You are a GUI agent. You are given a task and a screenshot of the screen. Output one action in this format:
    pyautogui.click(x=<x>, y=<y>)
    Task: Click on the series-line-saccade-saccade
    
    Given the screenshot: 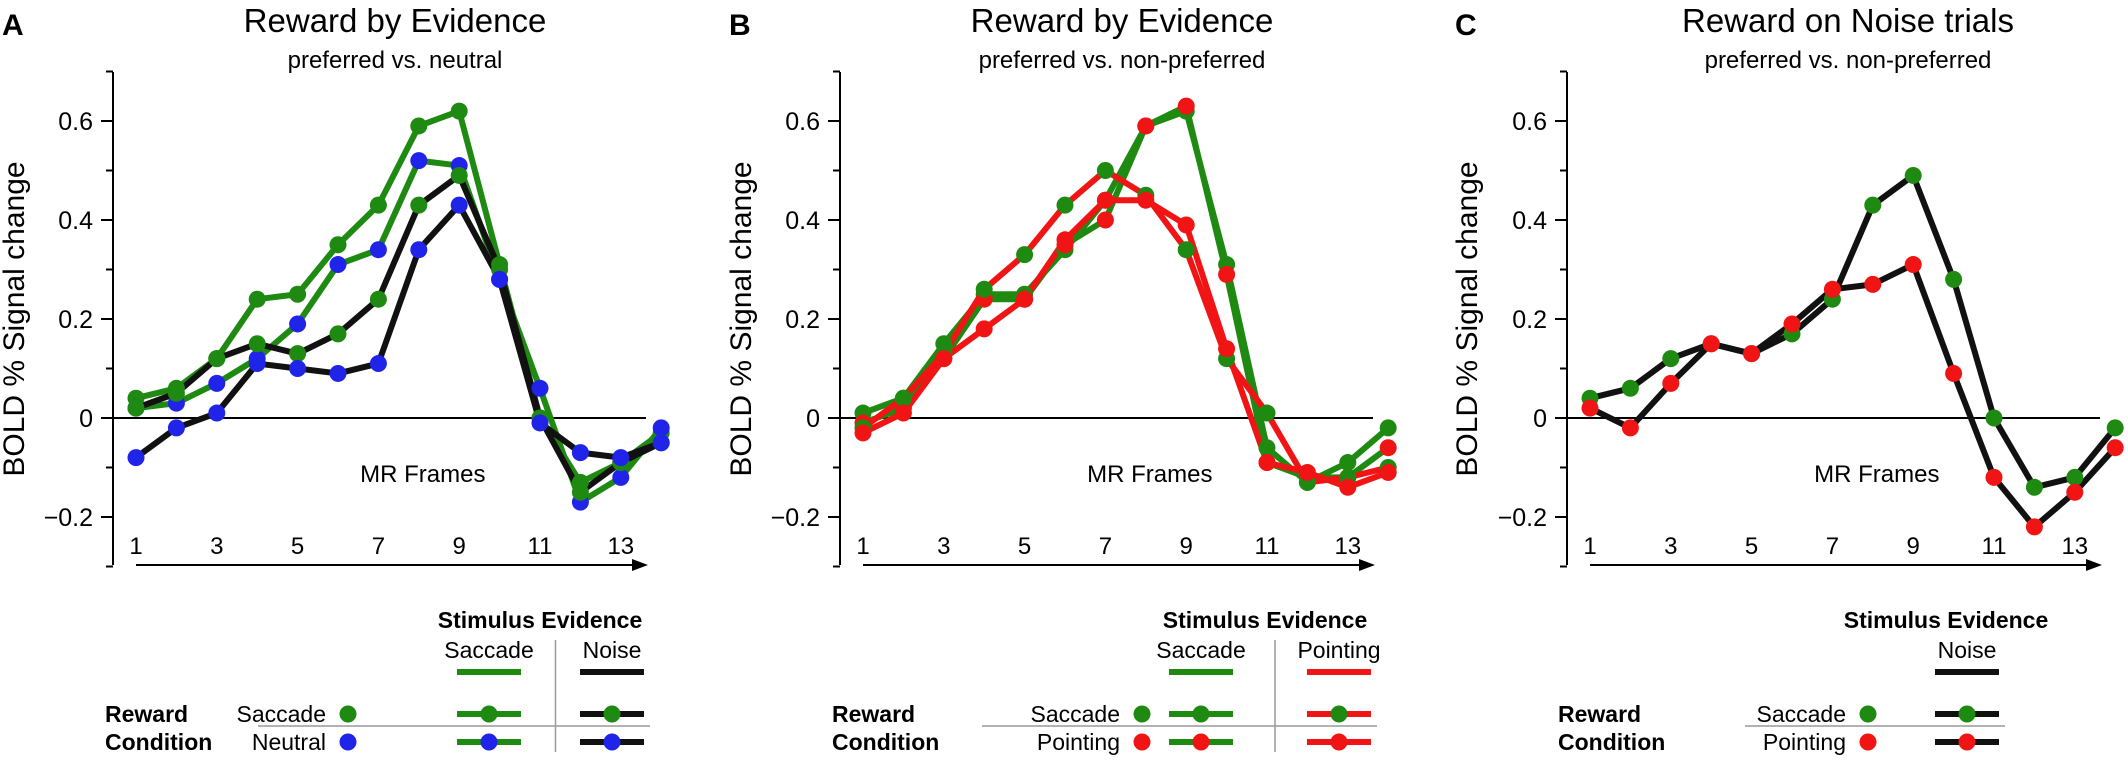 What is the action you would take?
    pyautogui.click(x=399, y=297)
    